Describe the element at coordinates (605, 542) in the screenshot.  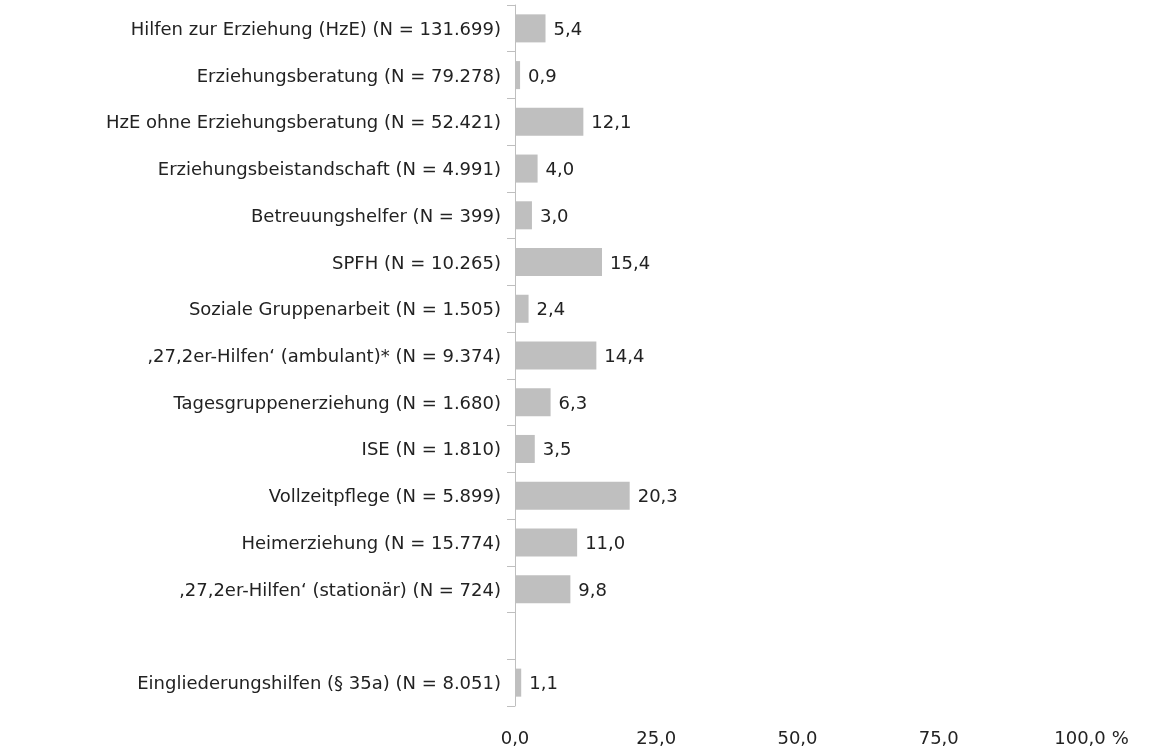
I see `data-label: 11,0` at that location.